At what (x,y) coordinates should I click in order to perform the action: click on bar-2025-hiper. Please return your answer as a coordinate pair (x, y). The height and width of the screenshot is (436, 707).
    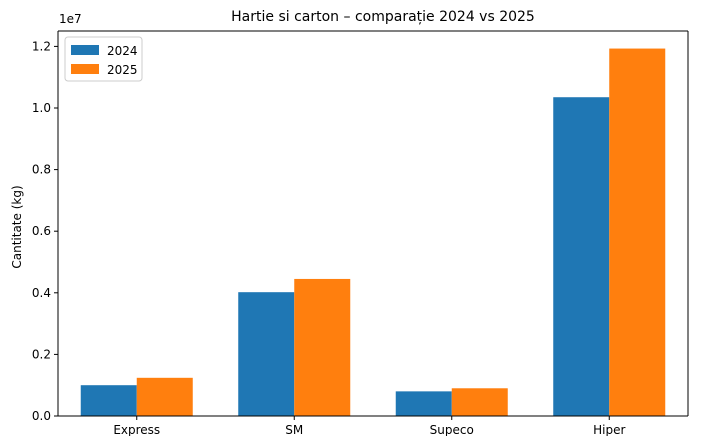
    Looking at the image, I should click on (637, 232).